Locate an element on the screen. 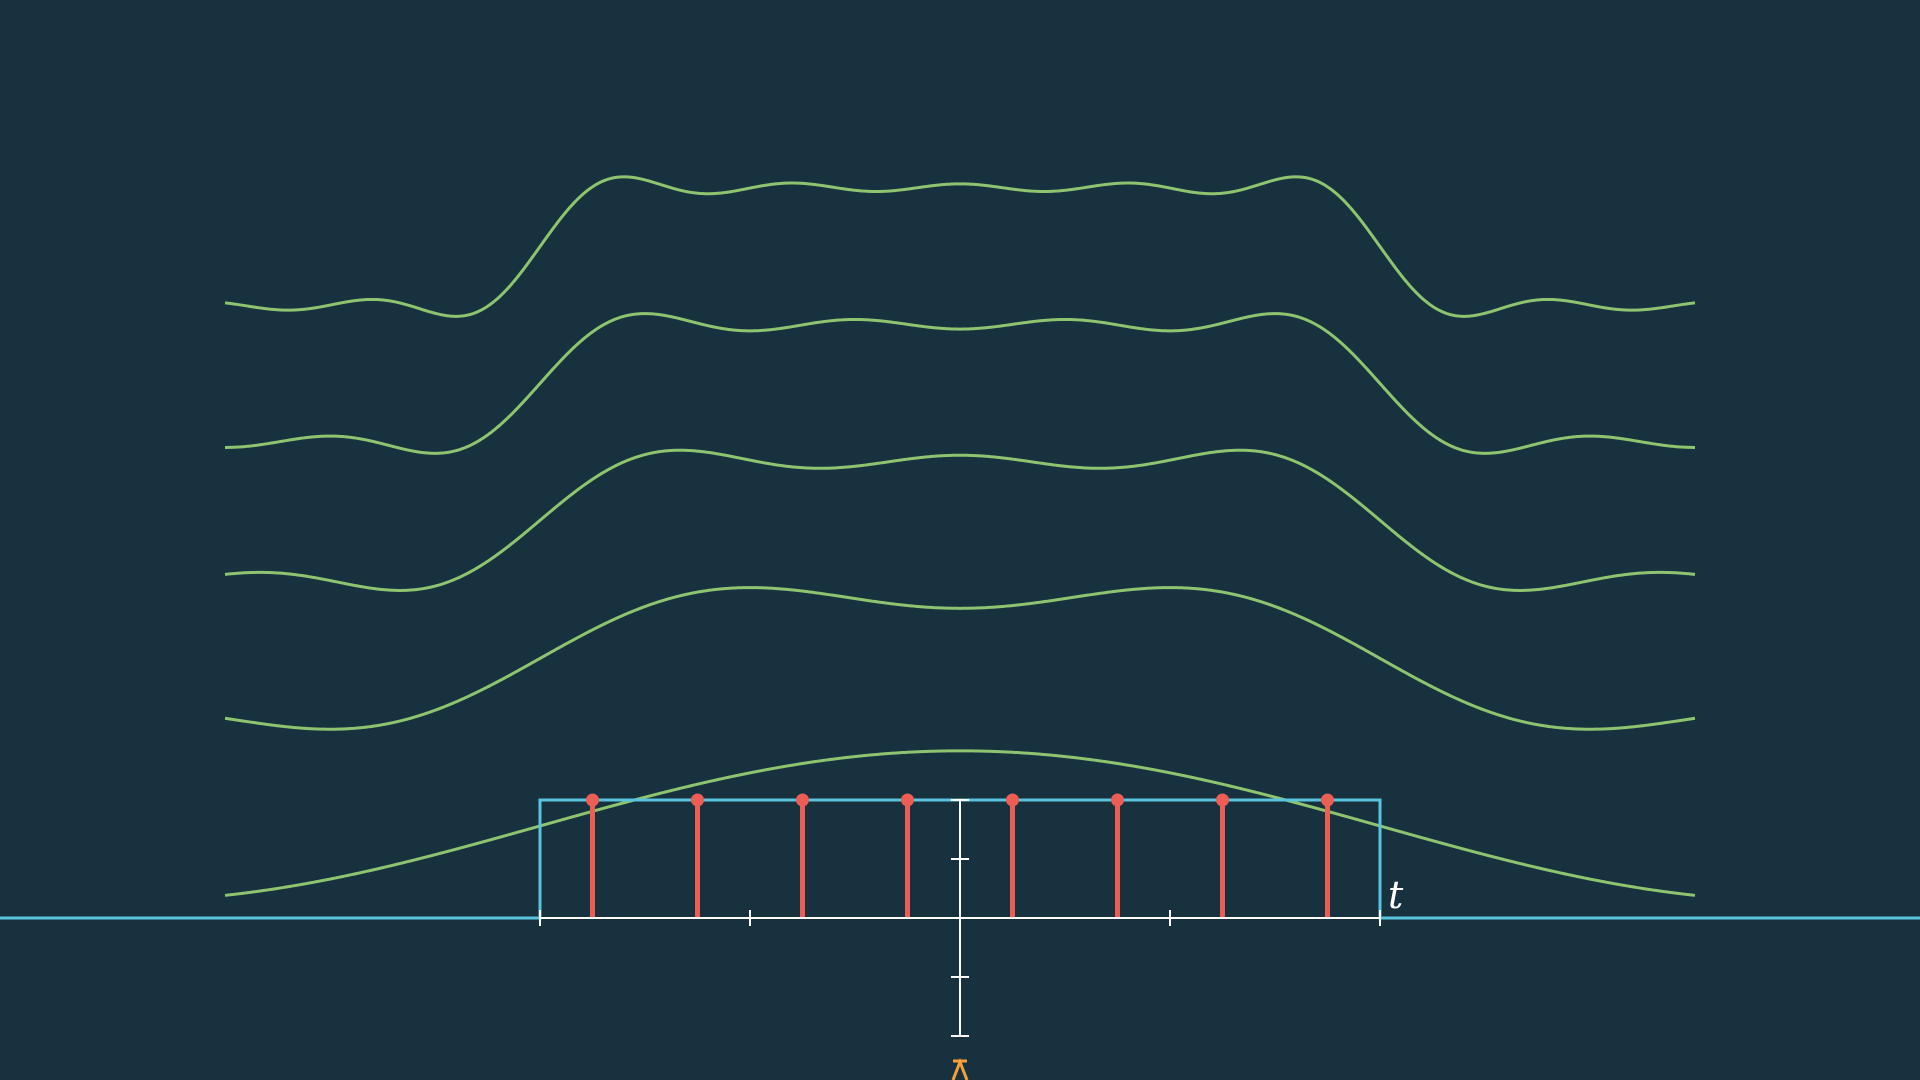 The height and width of the screenshot is (1080, 1920). orange-marker-shape is located at coordinates (960, 1068).